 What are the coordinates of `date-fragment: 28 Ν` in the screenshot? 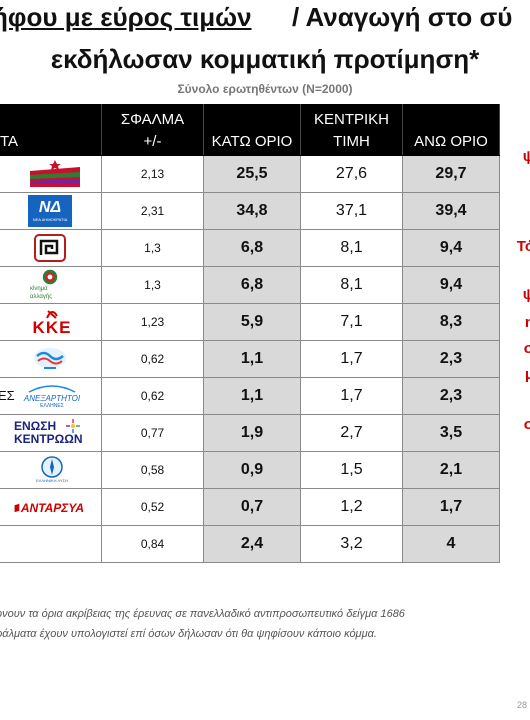 It's located at (523, 705).